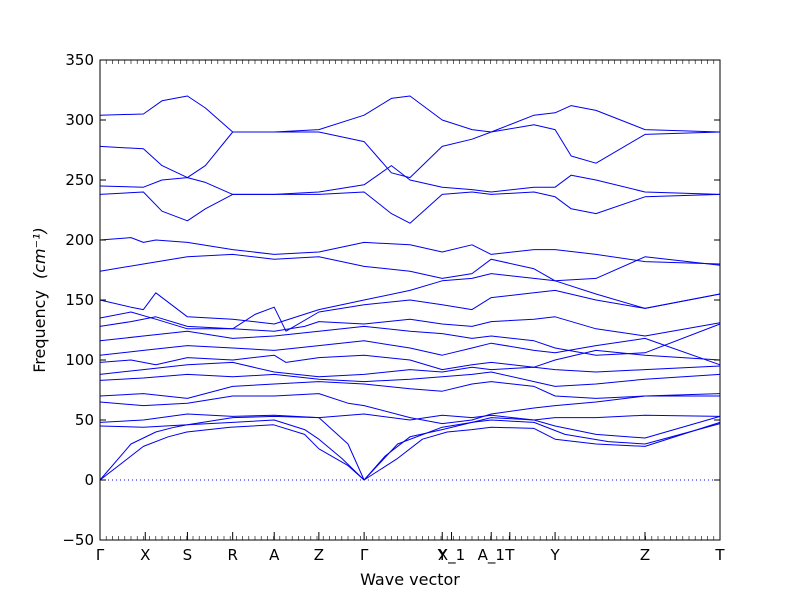 The height and width of the screenshot is (605, 800). What do you see at coordinates (84, 420) in the screenshot?
I see `y-tick-label: 50` at bounding box center [84, 420].